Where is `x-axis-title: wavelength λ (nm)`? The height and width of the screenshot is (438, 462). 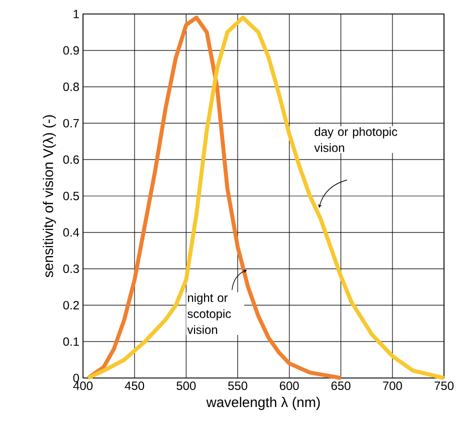
x-axis-title: wavelength λ (nm) is located at coordinates (263, 403).